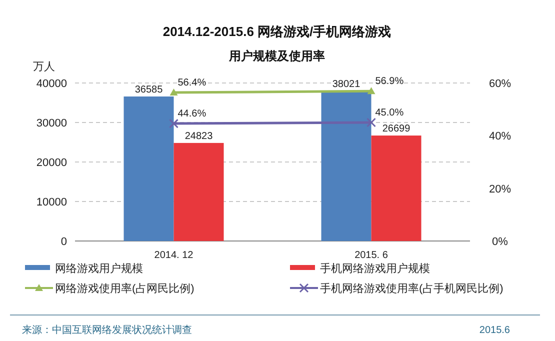  What do you see at coordinates (500, 136) in the screenshot?
I see `y2-tick-label: 40%` at bounding box center [500, 136].